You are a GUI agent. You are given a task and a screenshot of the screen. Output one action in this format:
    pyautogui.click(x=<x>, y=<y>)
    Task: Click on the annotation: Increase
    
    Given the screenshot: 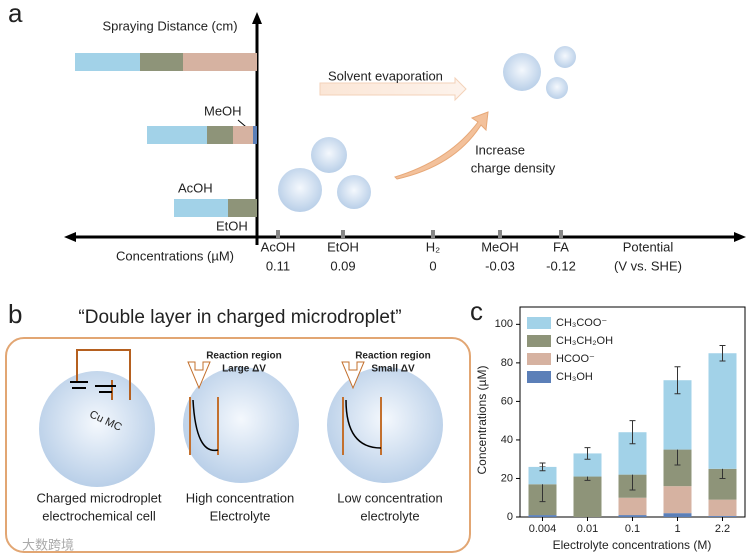 What is the action you would take?
    pyautogui.click(x=500, y=149)
    